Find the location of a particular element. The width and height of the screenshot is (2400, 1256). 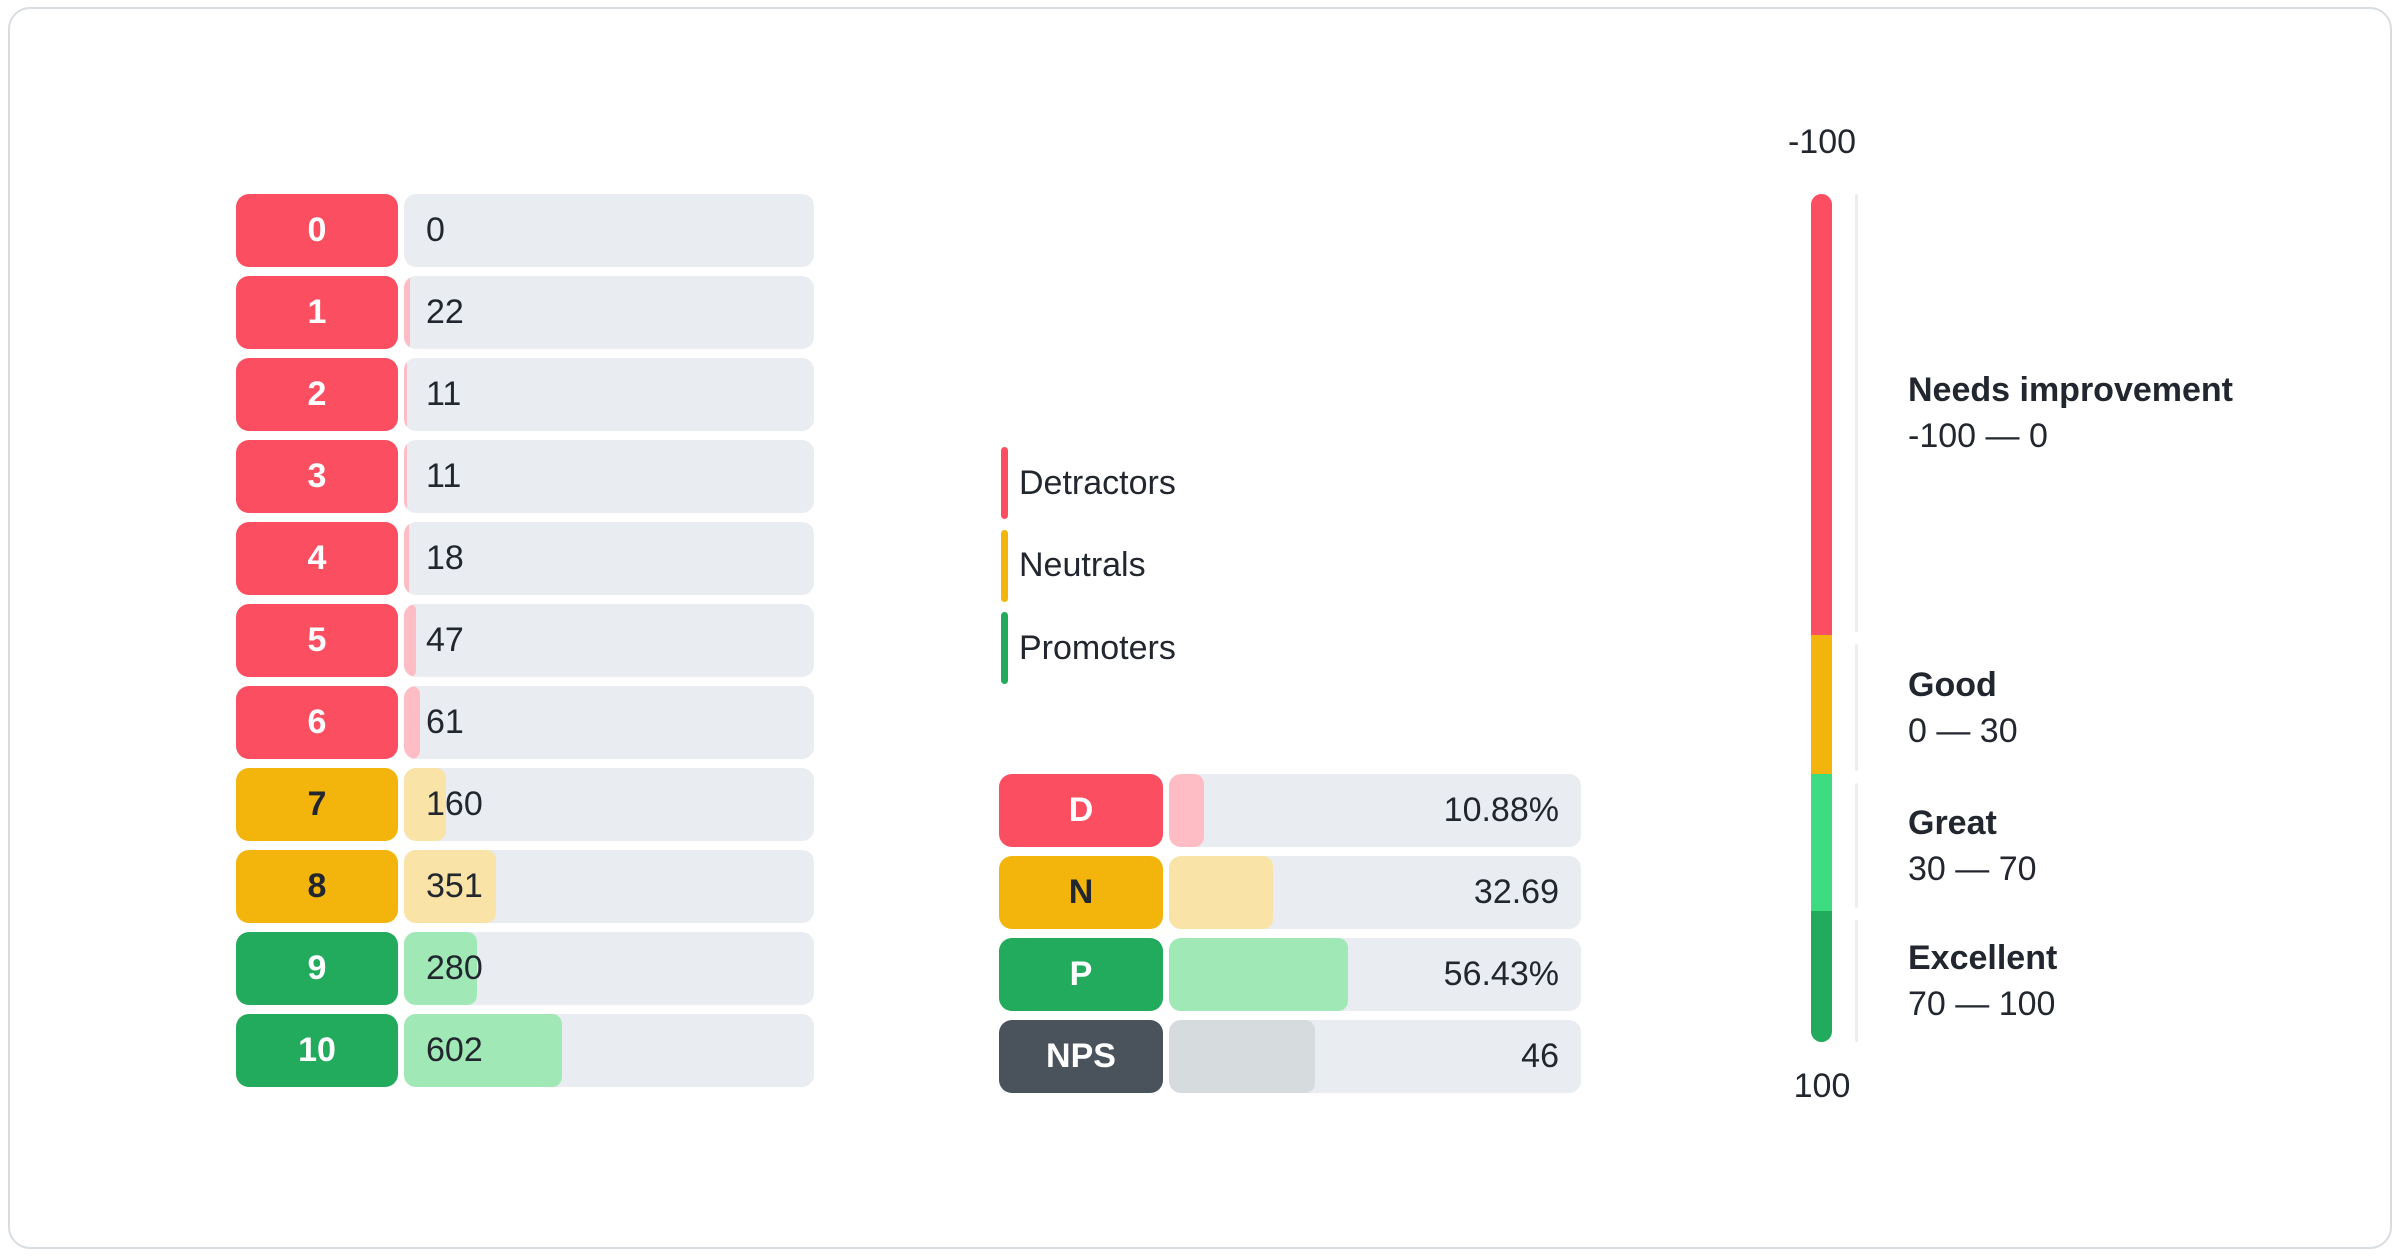

legend-item-neutrals: Neutrals is located at coordinates (1161, 565).